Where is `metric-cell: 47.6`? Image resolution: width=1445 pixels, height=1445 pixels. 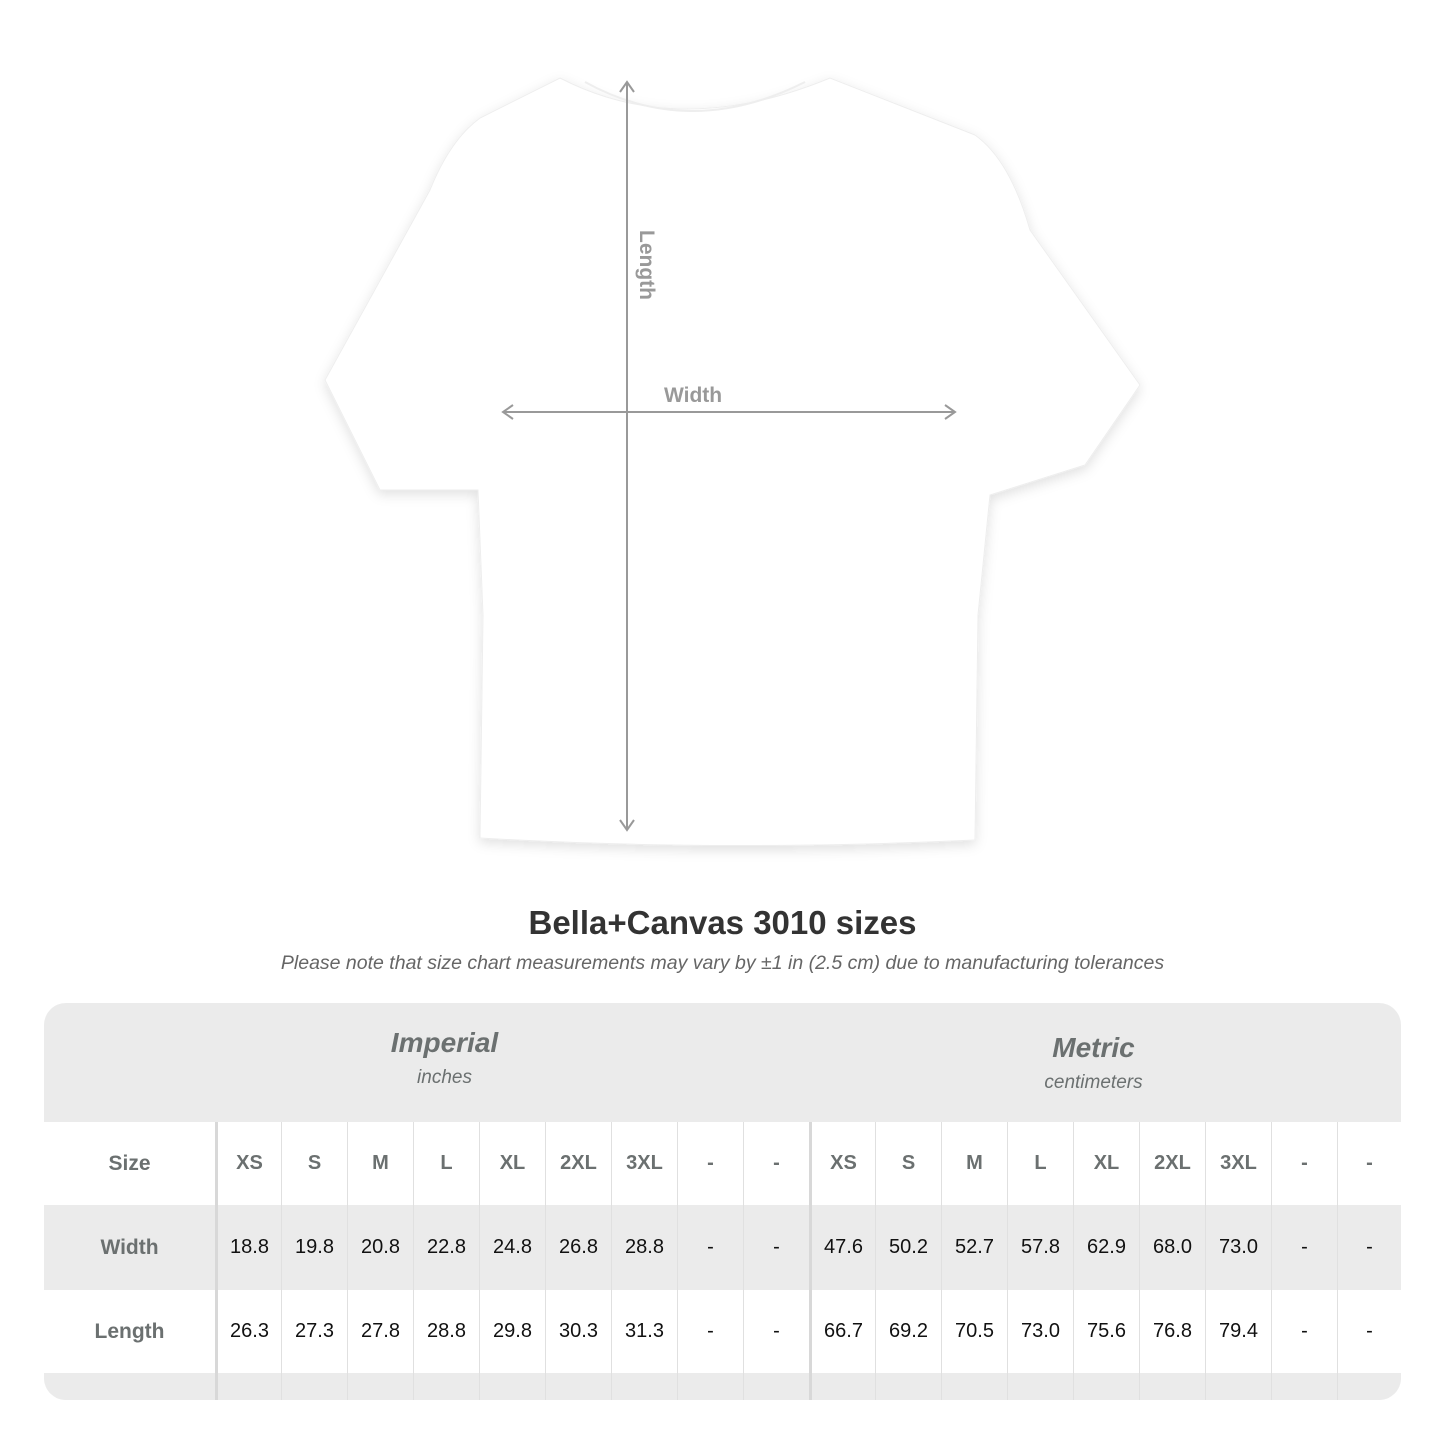 metric-cell: 47.6 is located at coordinates (842, 1247).